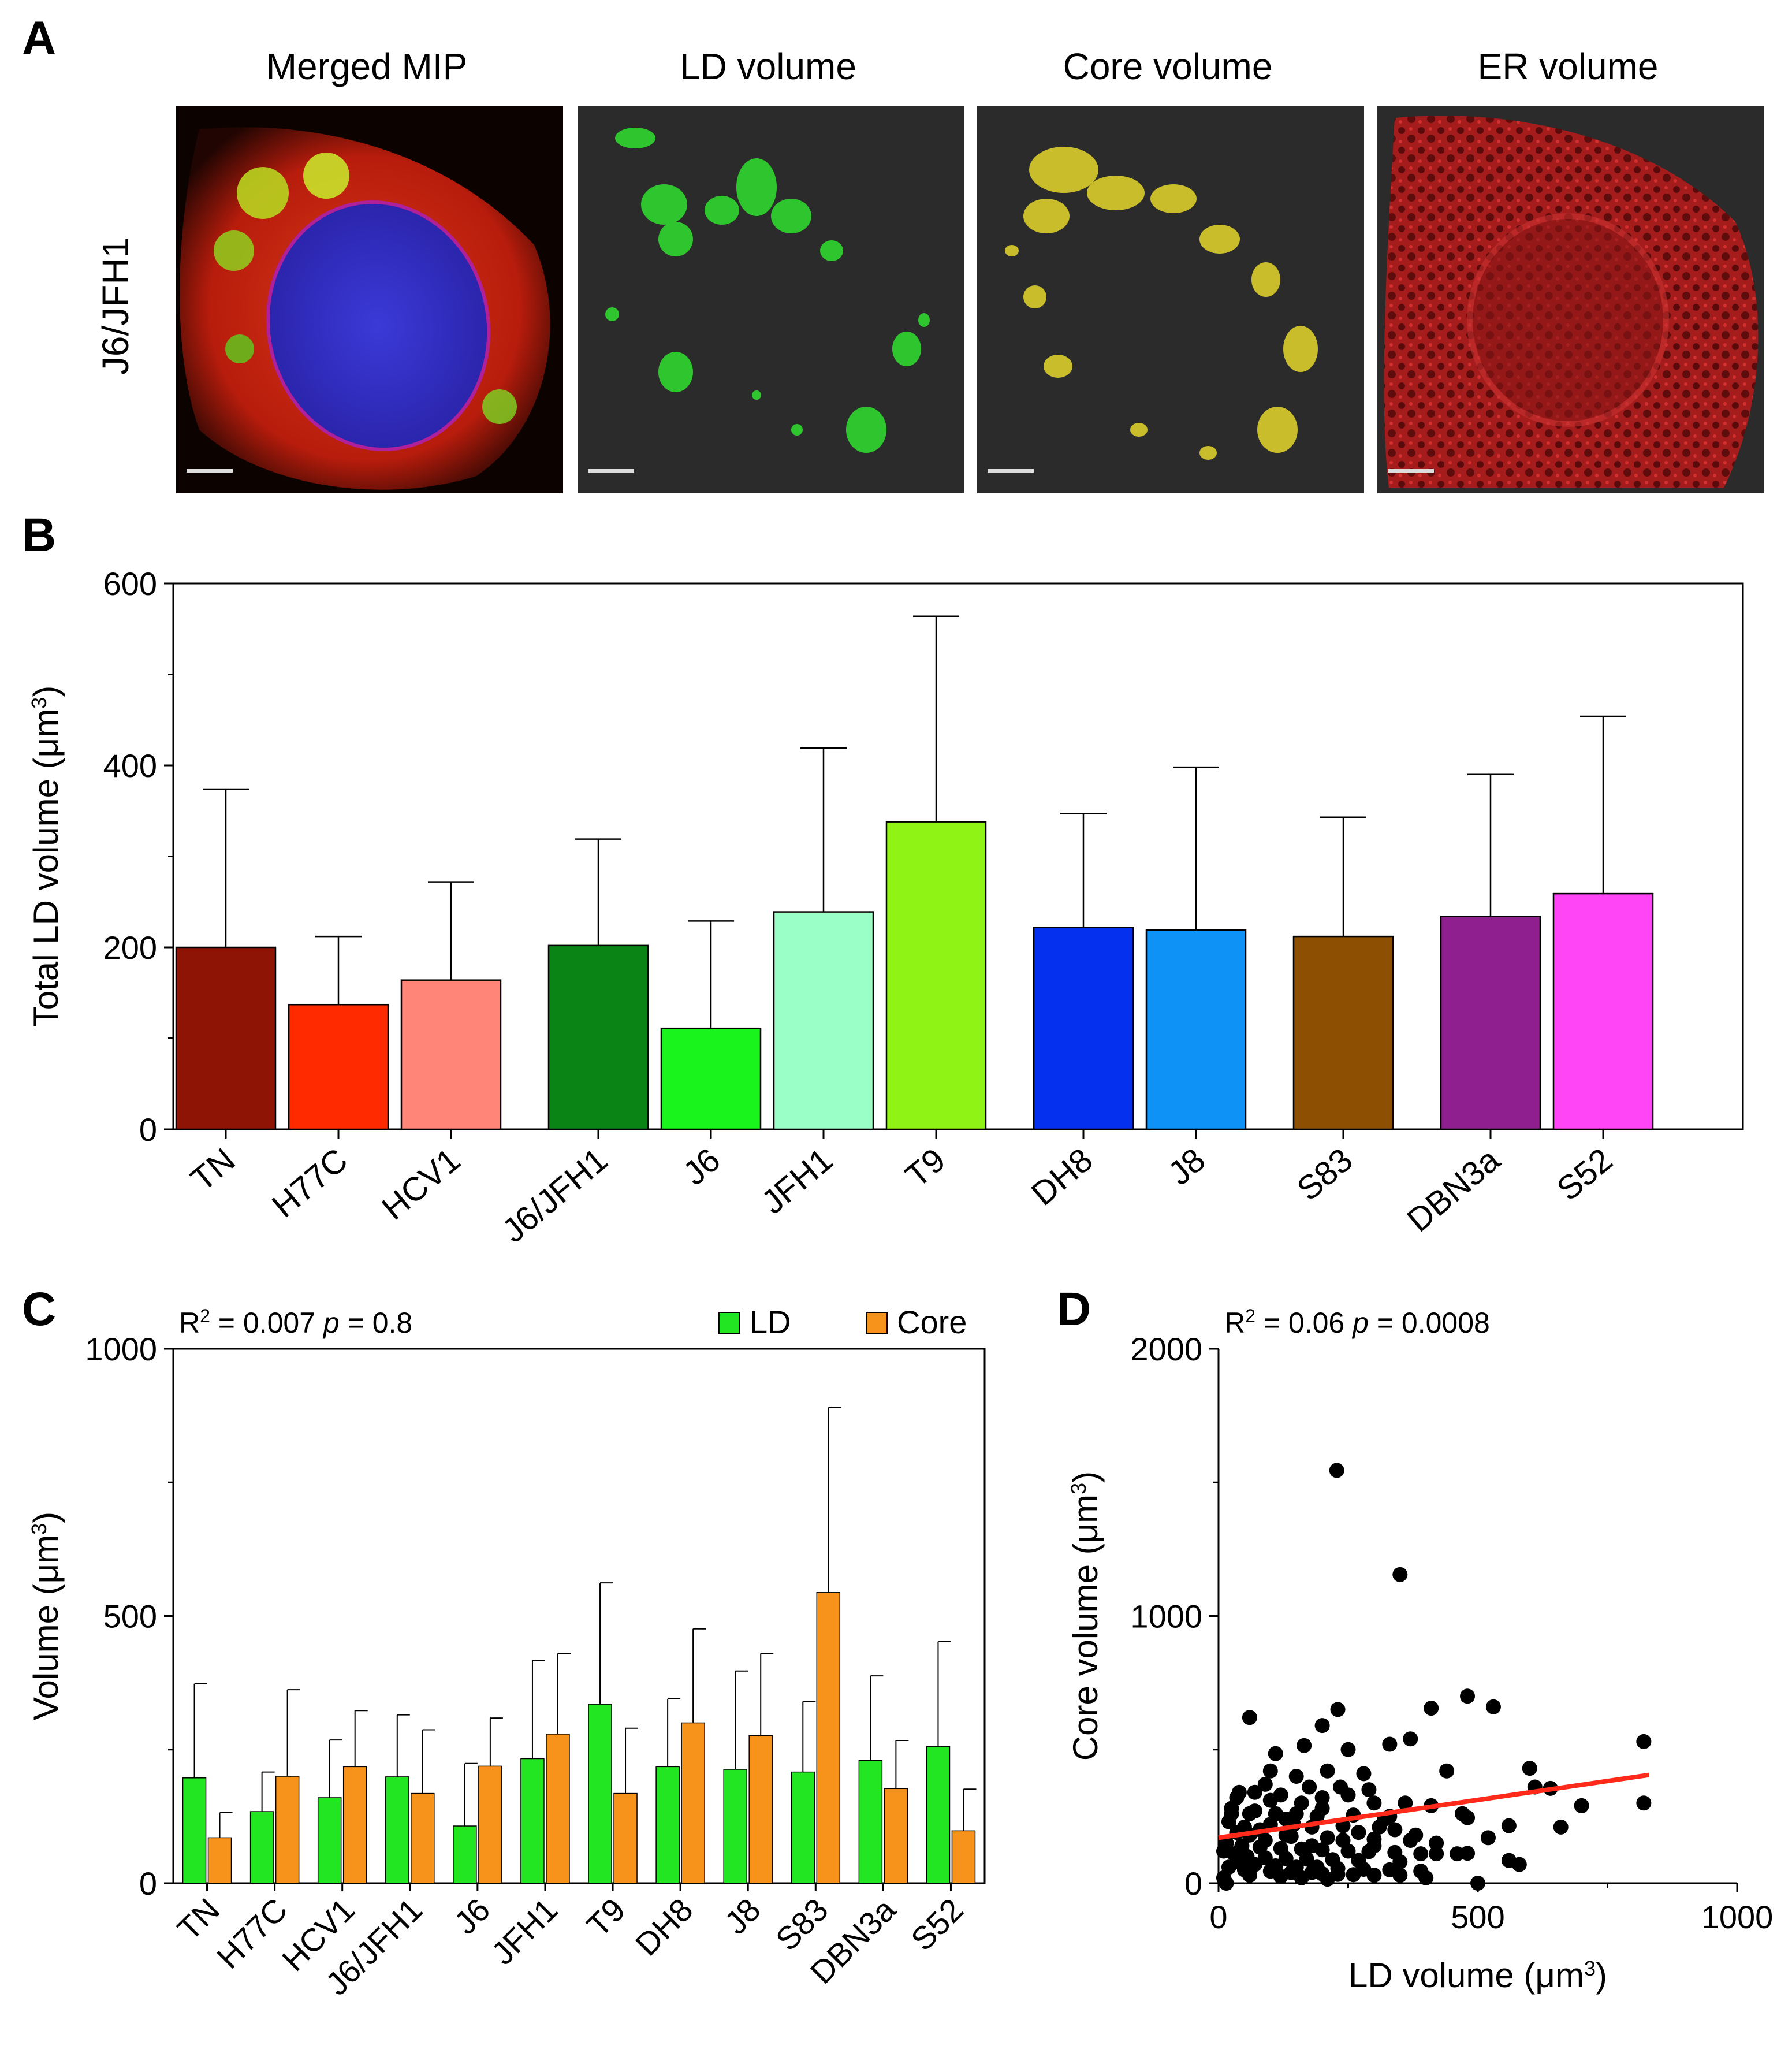 The image size is (1792, 2053). Describe the element at coordinates (771, 299) in the screenshot. I see `image-ld-volume` at that location.